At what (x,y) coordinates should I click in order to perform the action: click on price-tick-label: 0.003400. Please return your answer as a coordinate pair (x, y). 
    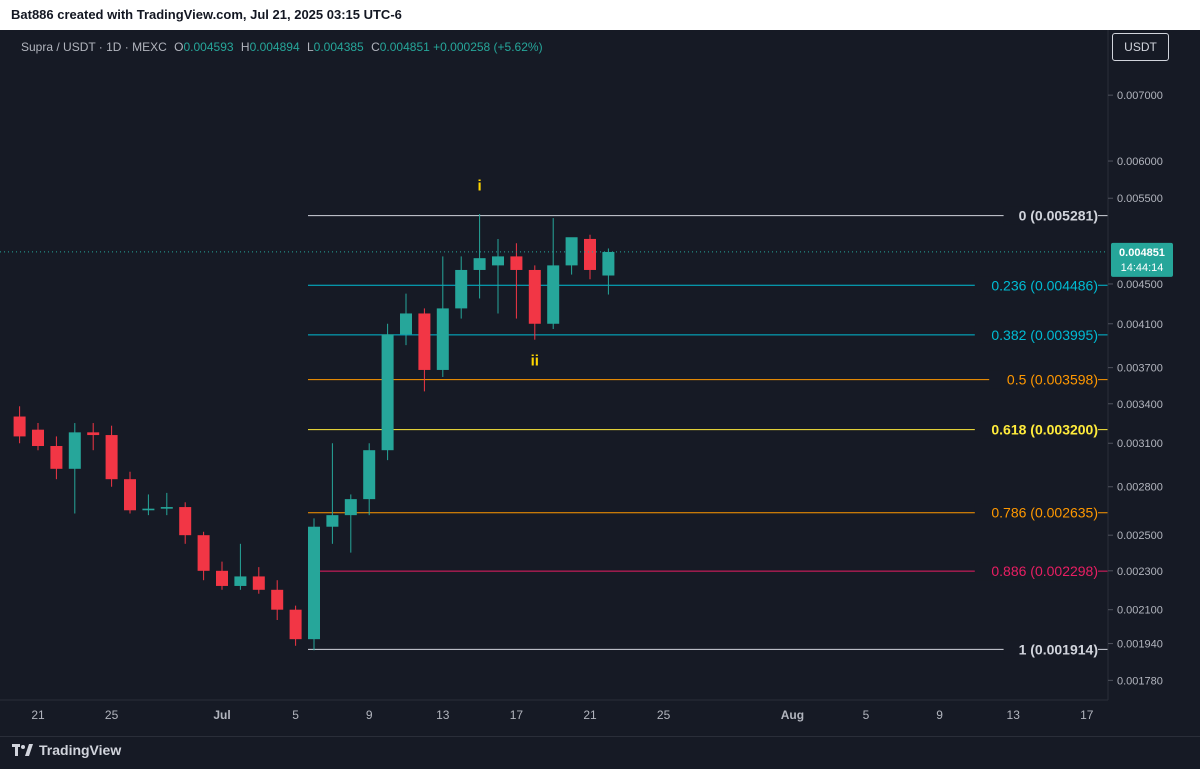
    Looking at the image, I should click on (1140, 405).